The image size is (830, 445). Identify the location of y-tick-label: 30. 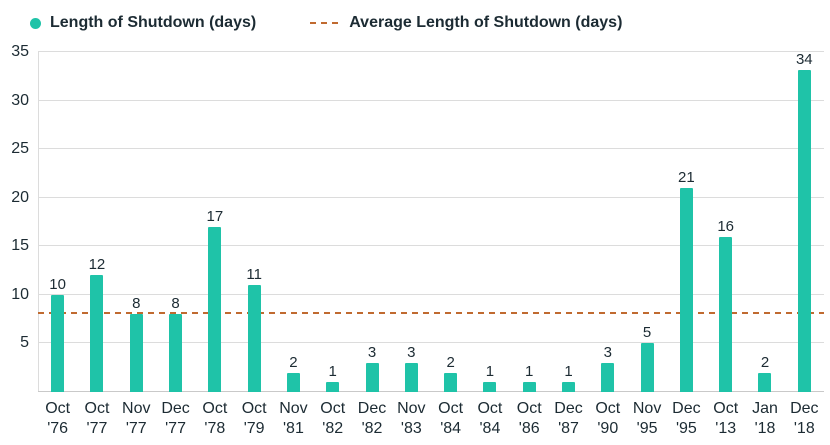
(20, 100).